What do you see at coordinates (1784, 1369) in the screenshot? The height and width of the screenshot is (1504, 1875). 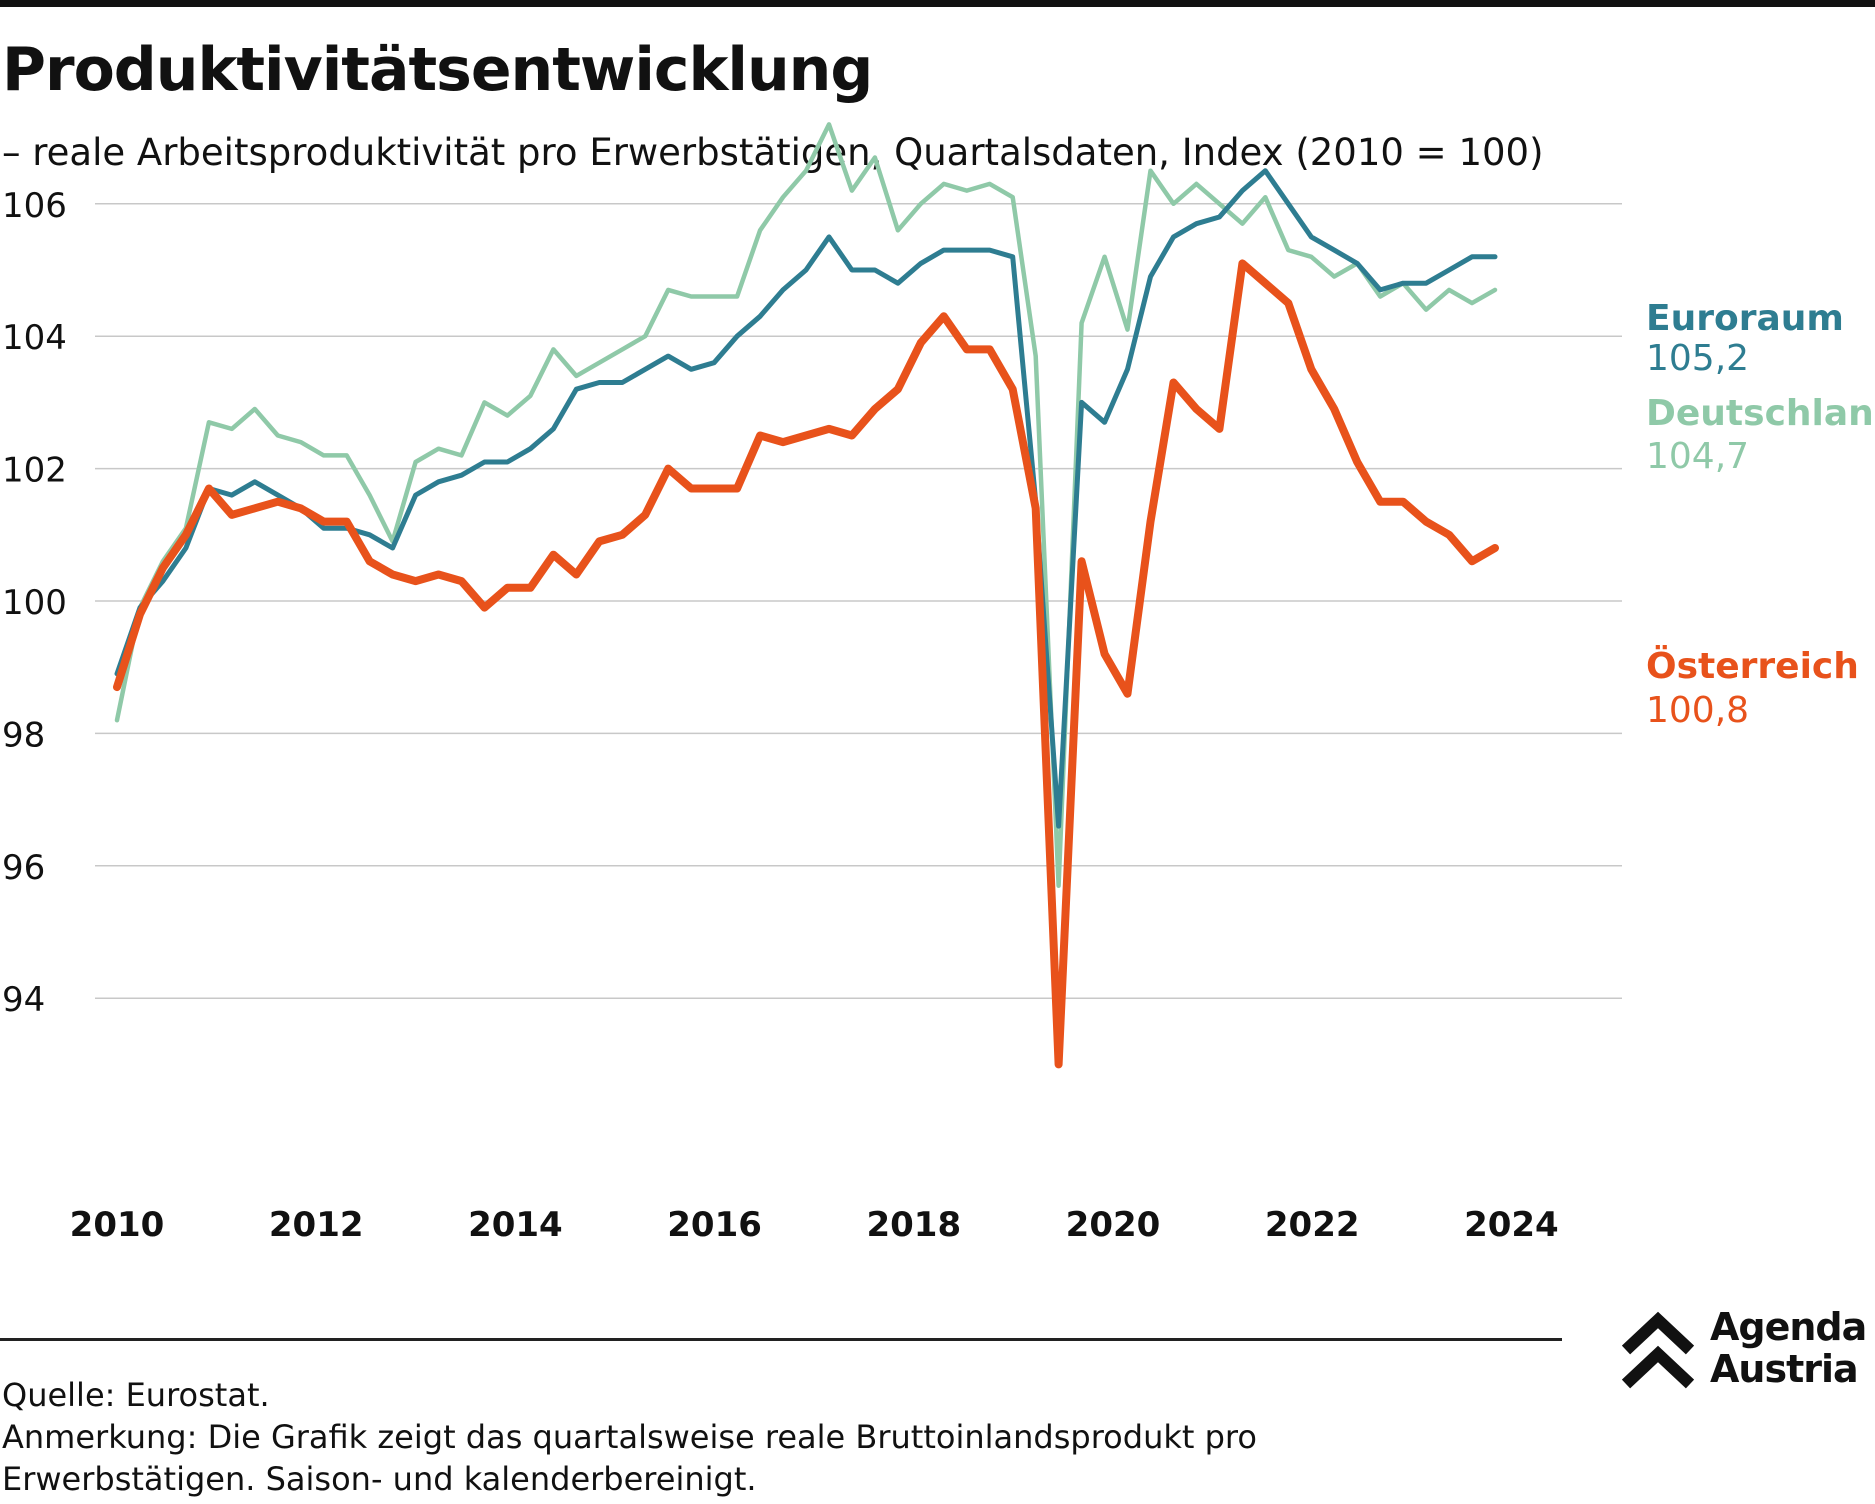 I see `logo-line2: Austria` at bounding box center [1784, 1369].